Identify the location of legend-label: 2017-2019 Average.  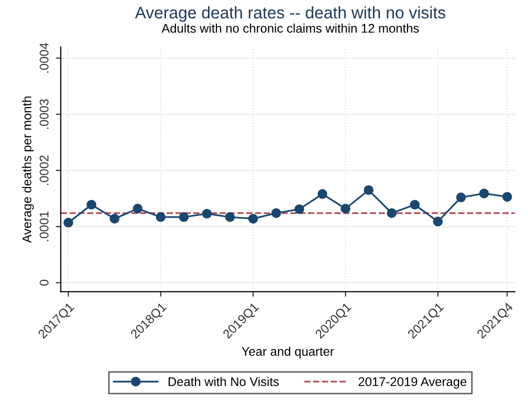
(412, 383).